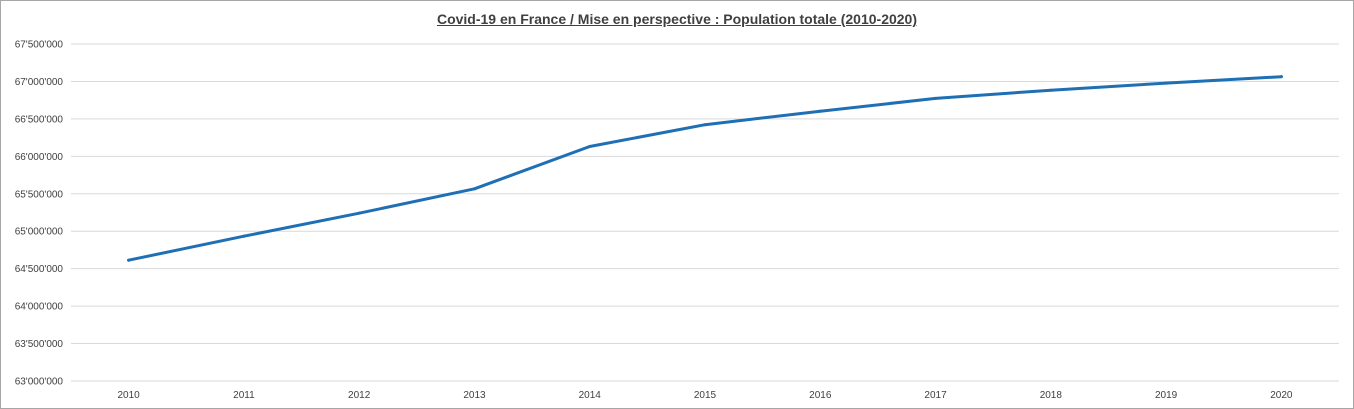 This screenshot has width=1354, height=409. Describe the element at coordinates (39, 45) in the screenshot. I see `y-tick-label: 67'500'000` at that location.